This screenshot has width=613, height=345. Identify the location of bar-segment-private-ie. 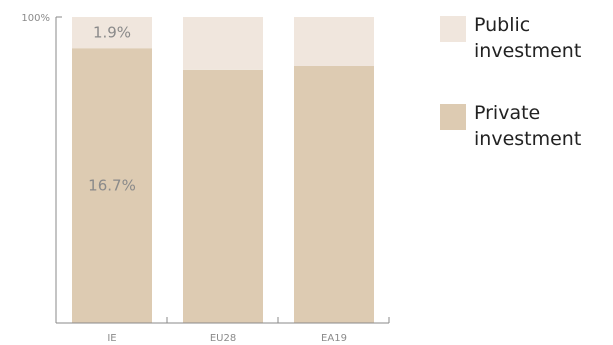
(112, 185).